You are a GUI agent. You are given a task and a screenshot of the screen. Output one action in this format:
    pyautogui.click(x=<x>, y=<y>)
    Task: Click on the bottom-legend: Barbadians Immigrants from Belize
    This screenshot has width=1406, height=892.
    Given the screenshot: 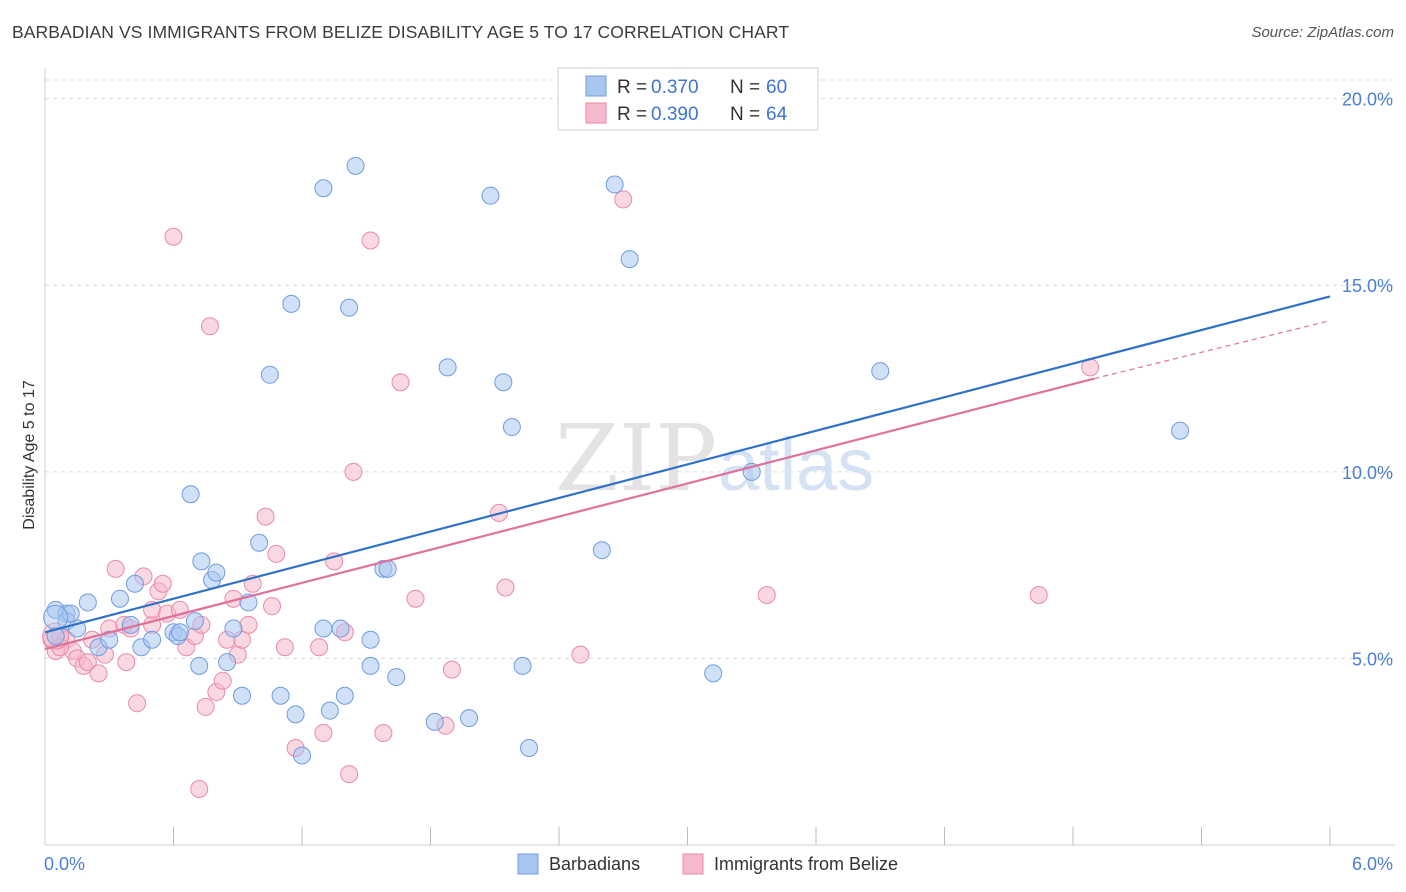 What is the action you would take?
    pyautogui.click(x=707, y=864)
    